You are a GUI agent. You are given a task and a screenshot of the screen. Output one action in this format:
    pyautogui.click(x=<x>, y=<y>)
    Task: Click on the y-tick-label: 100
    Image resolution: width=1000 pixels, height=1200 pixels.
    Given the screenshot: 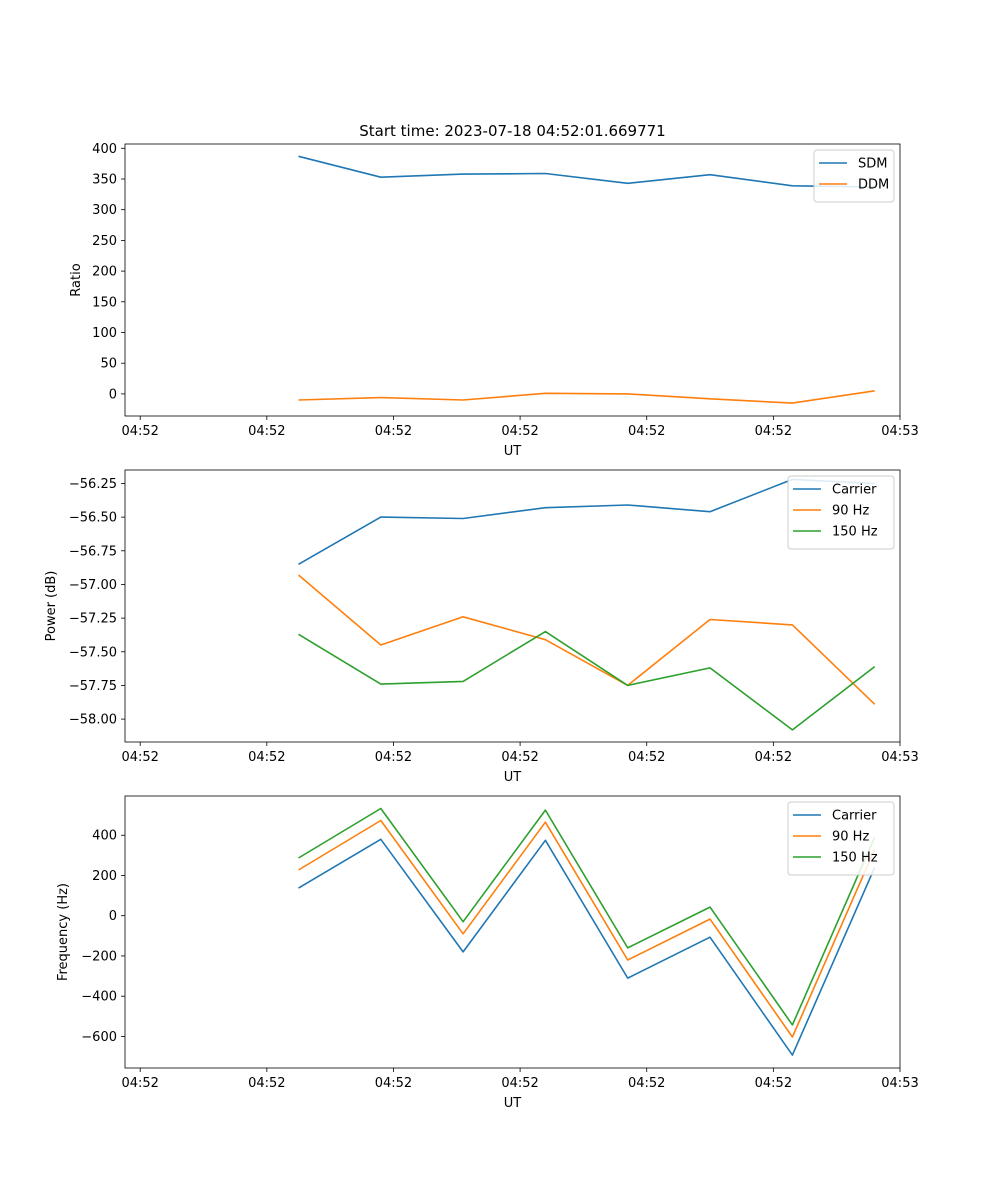 What is the action you would take?
    pyautogui.click(x=104, y=333)
    